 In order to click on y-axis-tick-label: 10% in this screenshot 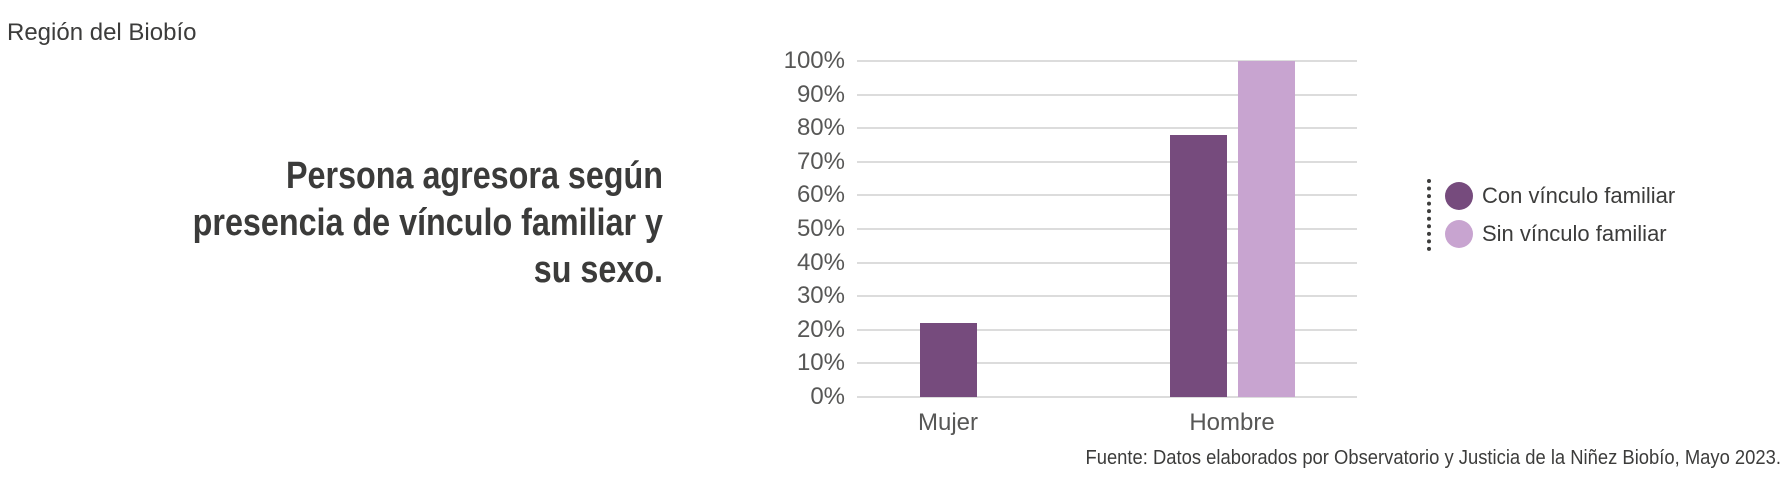, I will do `click(820, 363)`.